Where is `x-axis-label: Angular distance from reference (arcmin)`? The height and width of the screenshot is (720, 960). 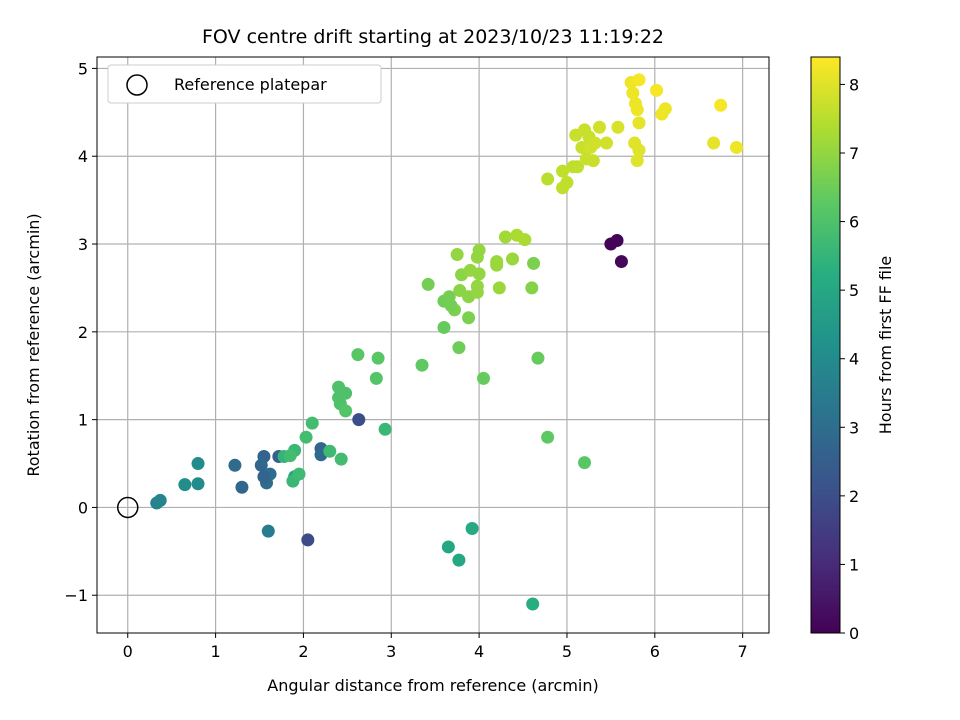 x-axis-label: Angular distance from reference (arcmin) is located at coordinates (432, 685).